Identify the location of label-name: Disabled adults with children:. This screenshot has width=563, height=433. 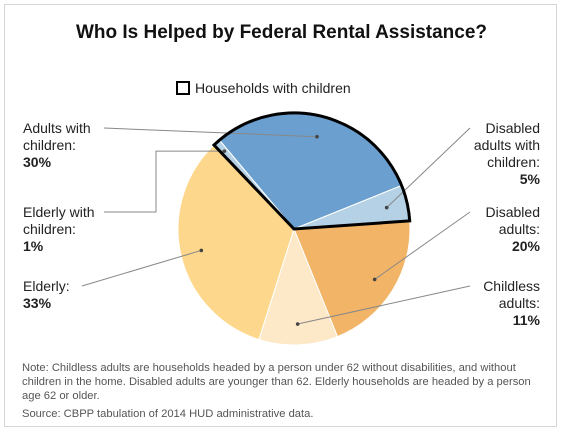
(506, 145).